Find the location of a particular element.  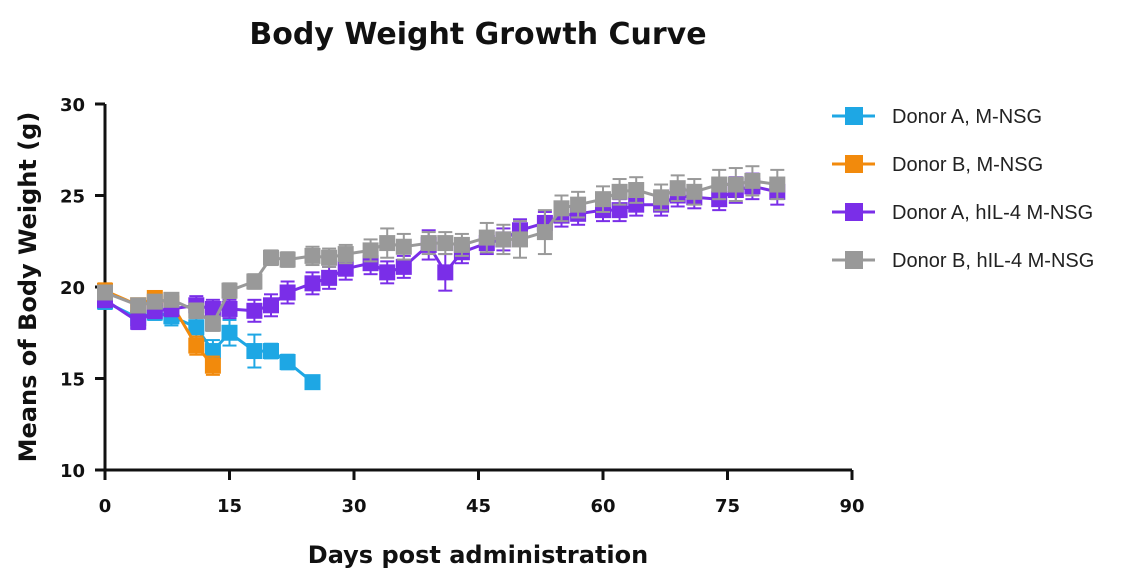

legend-label: Donor A, hIL-4 M-NSG is located at coordinates (992, 213).